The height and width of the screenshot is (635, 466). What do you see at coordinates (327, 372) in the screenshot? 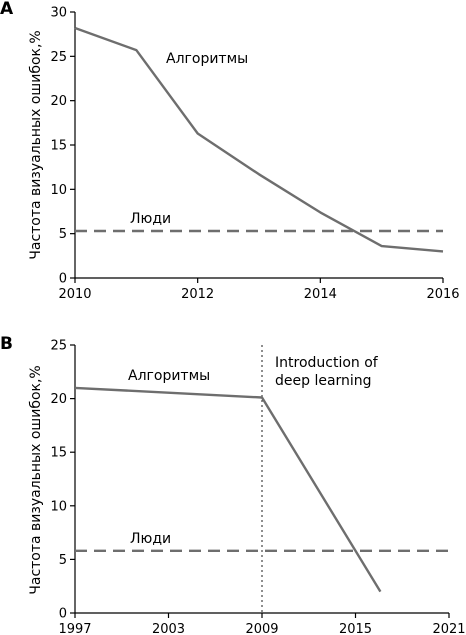
I see `annotation-text: Introduction of deep learning` at bounding box center [327, 372].